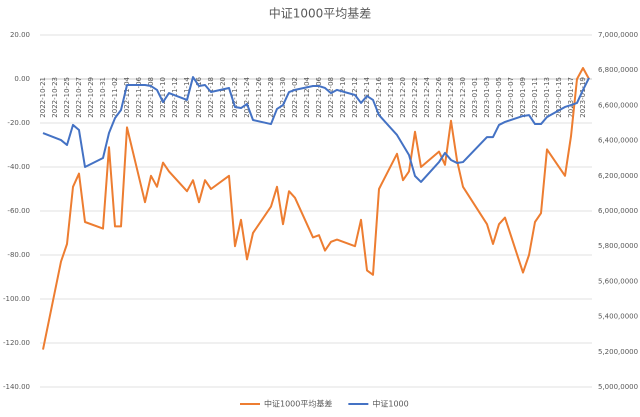 The width and height of the screenshot is (640, 417). What do you see at coordinates (618, 35) in the screenshot?
I see `y2-tick-label: 7,000,0000` at bounding box center [618, 35].